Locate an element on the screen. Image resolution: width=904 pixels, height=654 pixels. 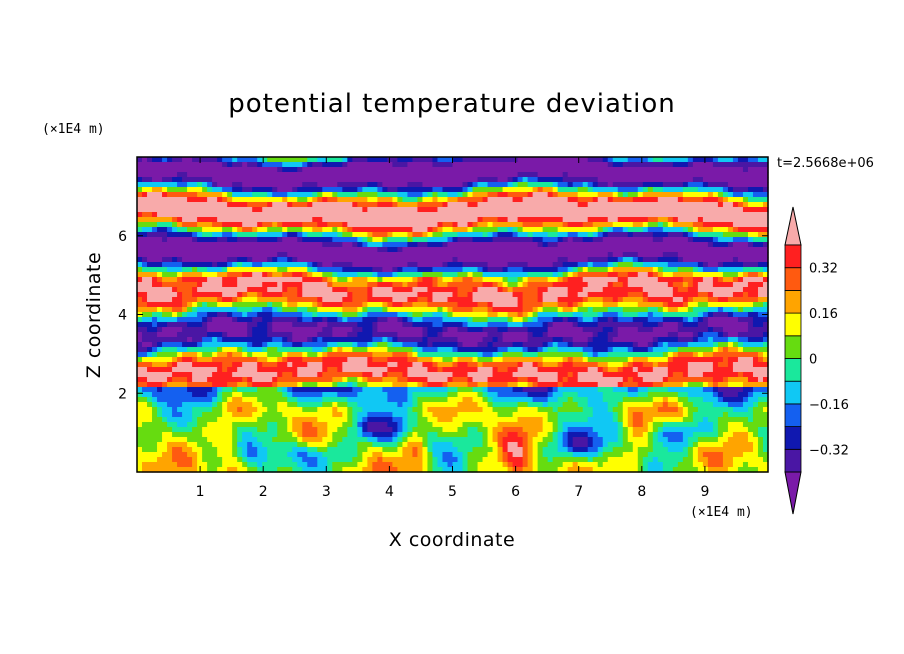
time-label: t=2.5668e+06 is located at coordinates (825, 163).